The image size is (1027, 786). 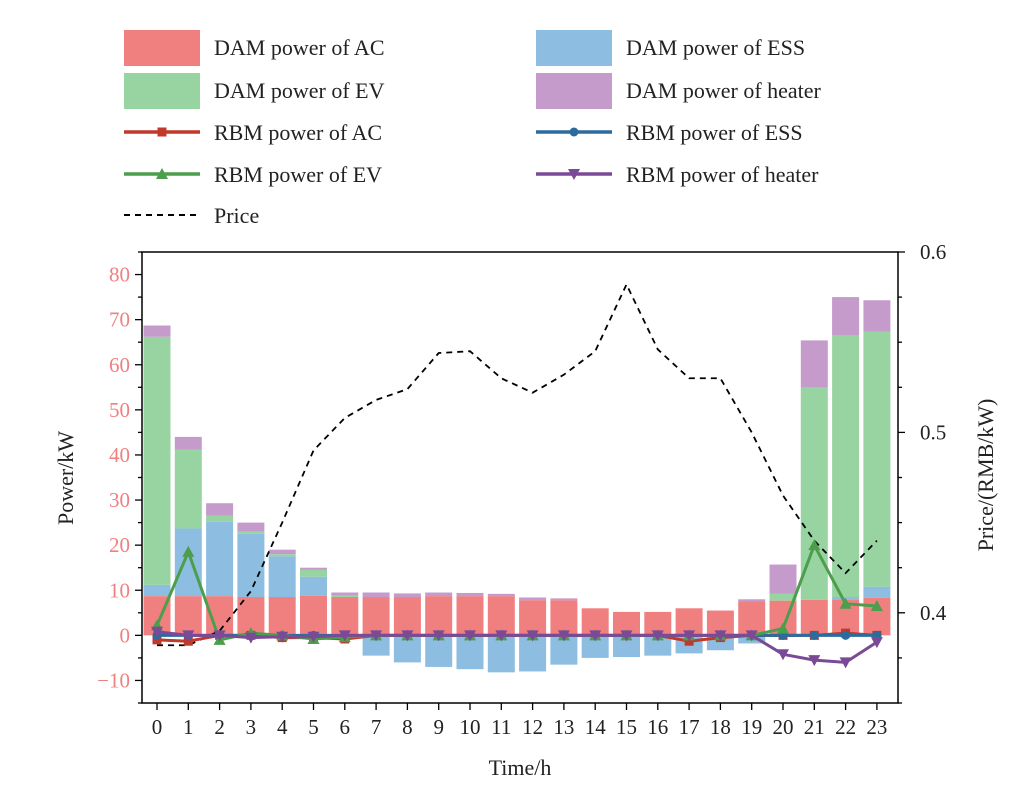 I want to click on legend-item-rbm-ev: RBM power of EV, so click(x=253, y=174).